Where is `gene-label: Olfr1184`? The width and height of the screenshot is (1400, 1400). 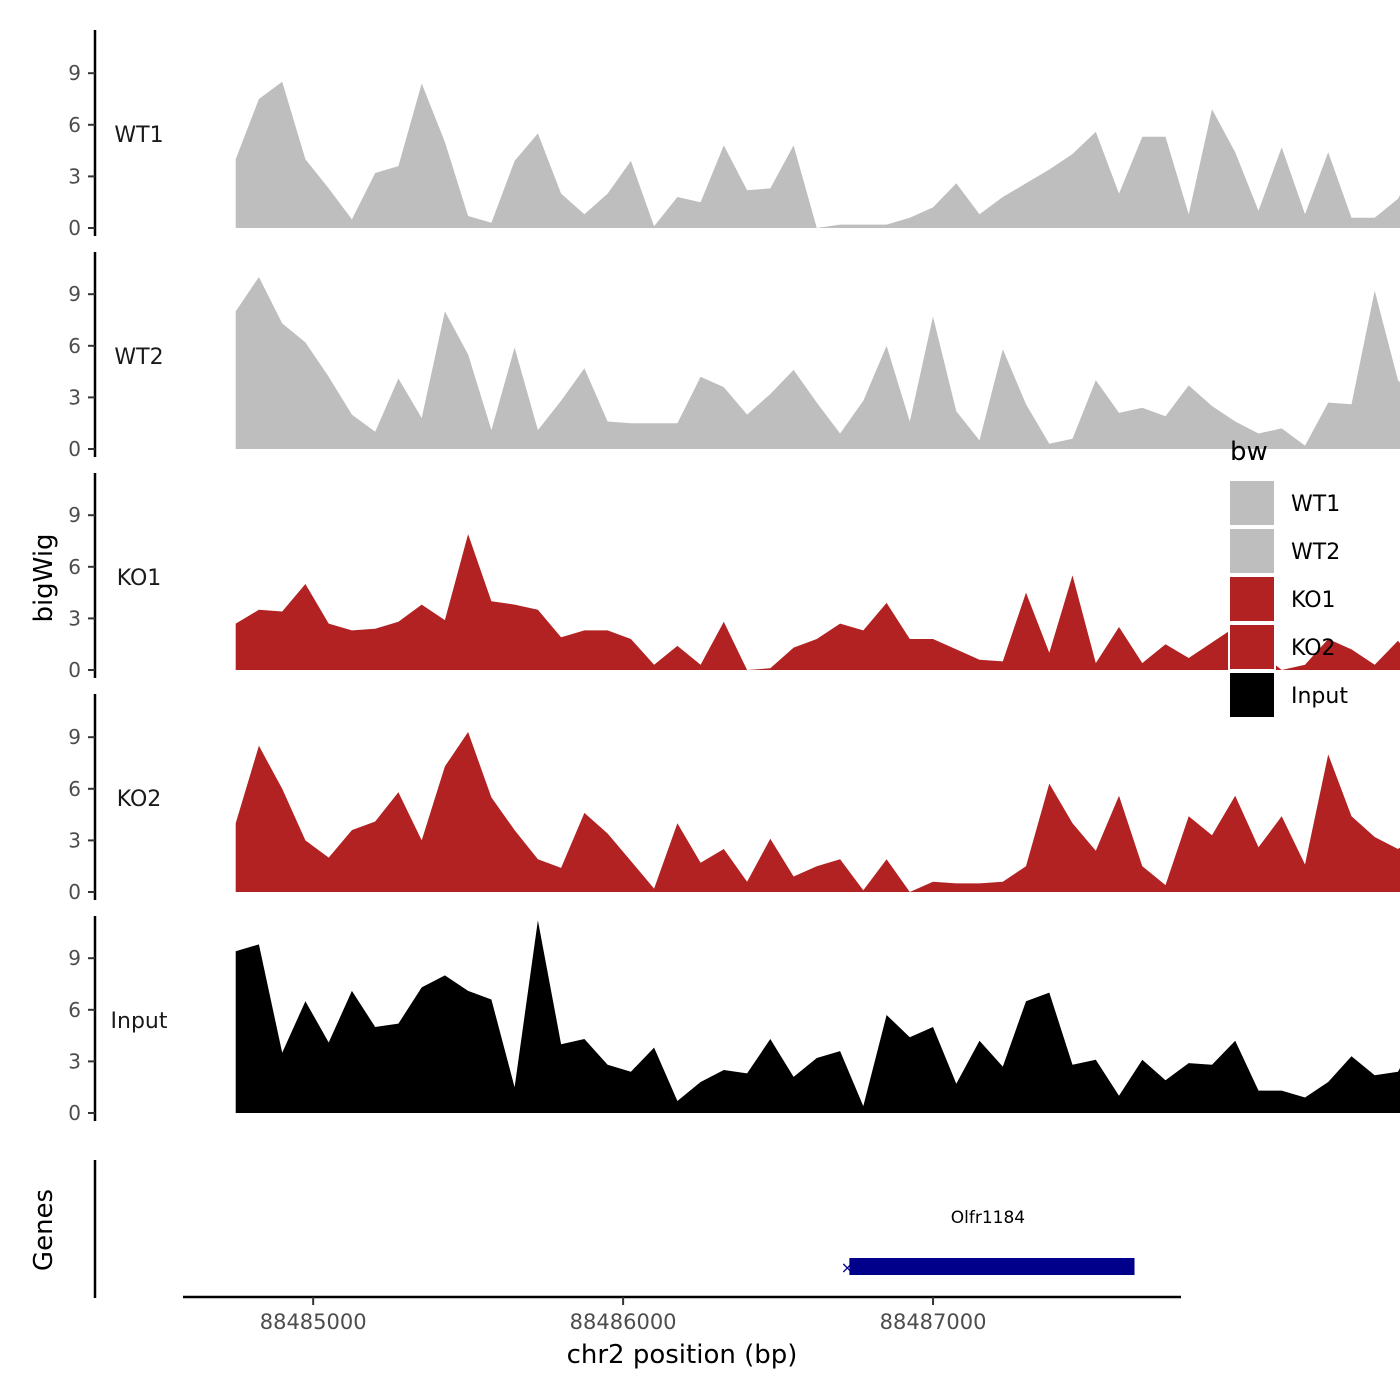
gene-label: Olfr1184 is located at coordinates (988, 1218).